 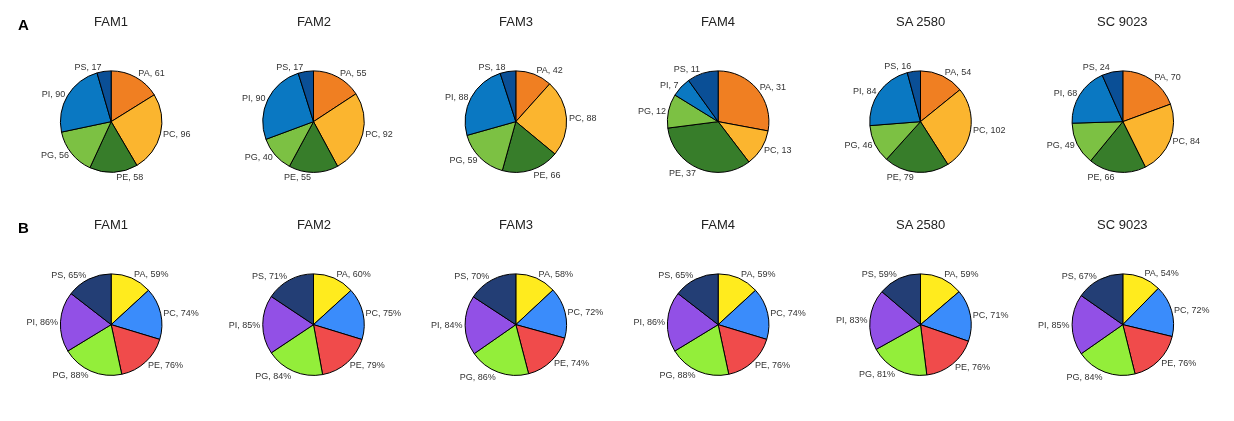 I want to click on slice-label: PA, 54, so click(x=958, y=71).